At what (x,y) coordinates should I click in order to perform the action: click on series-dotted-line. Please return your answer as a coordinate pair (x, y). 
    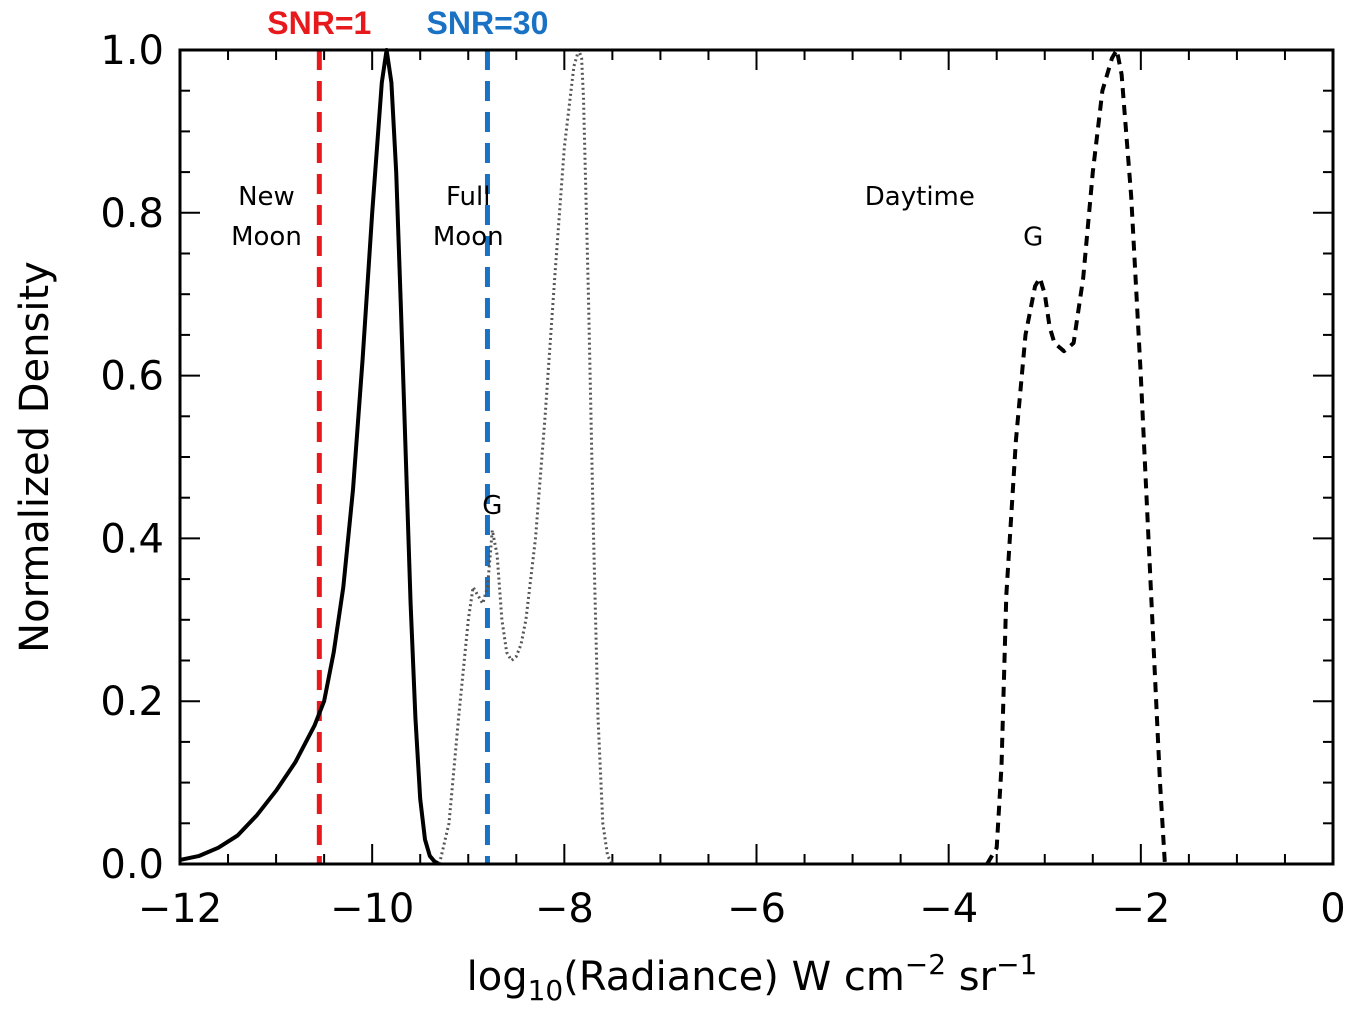
    Looking at the image, I should click on (525, 456).